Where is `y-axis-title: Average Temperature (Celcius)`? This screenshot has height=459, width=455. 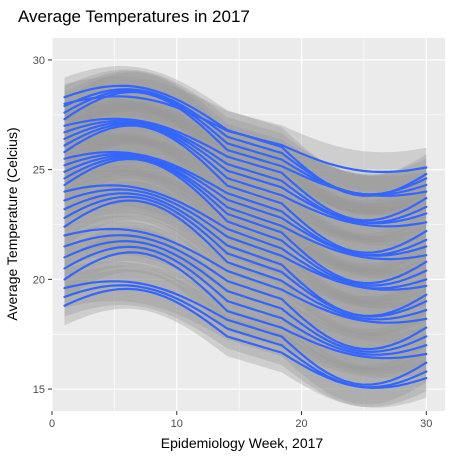
y-axis-title: Average Temperature (Celcius) is located at coordinates (12, 223).